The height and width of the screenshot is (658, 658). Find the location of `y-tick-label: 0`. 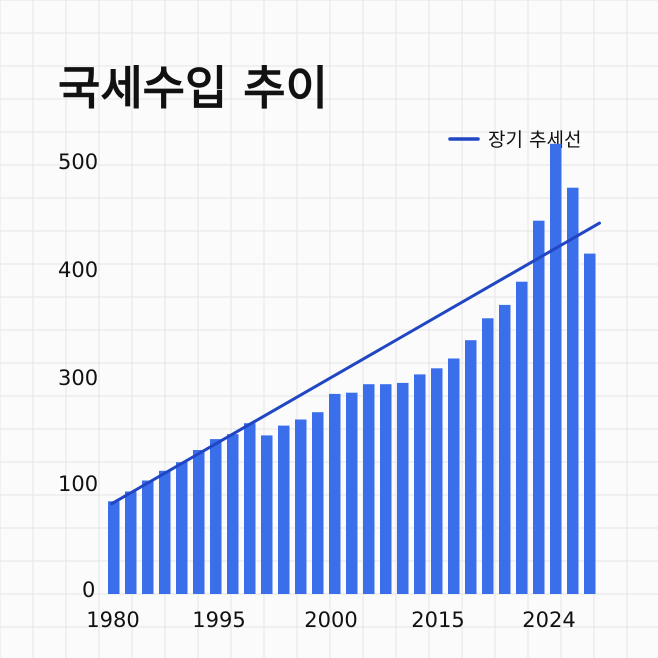

y-tick-label: 0 is located at coordinates (88, 590).